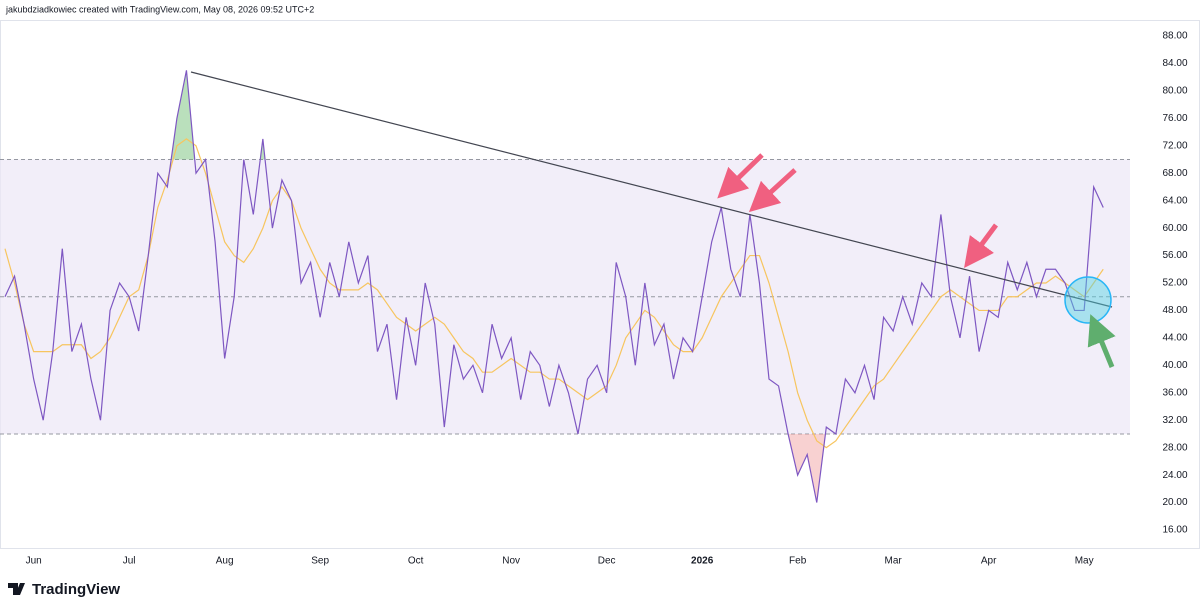 The width and height of the screenshot is (1200, 614). What do you see at coordinates (1174, 338) in the screenshot?
I see `y-tick-label: 44.00` at bounding box center [1174, 338].